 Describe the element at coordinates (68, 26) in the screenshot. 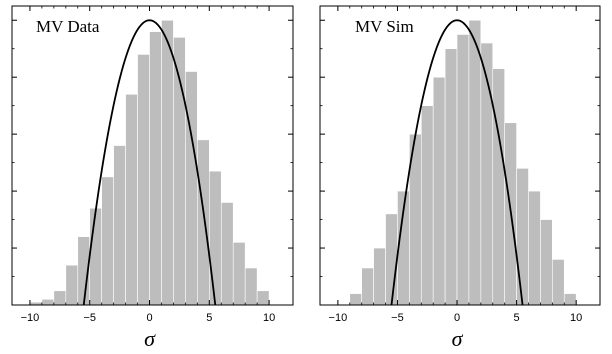

I see `panel-title: MV Data` at that location.